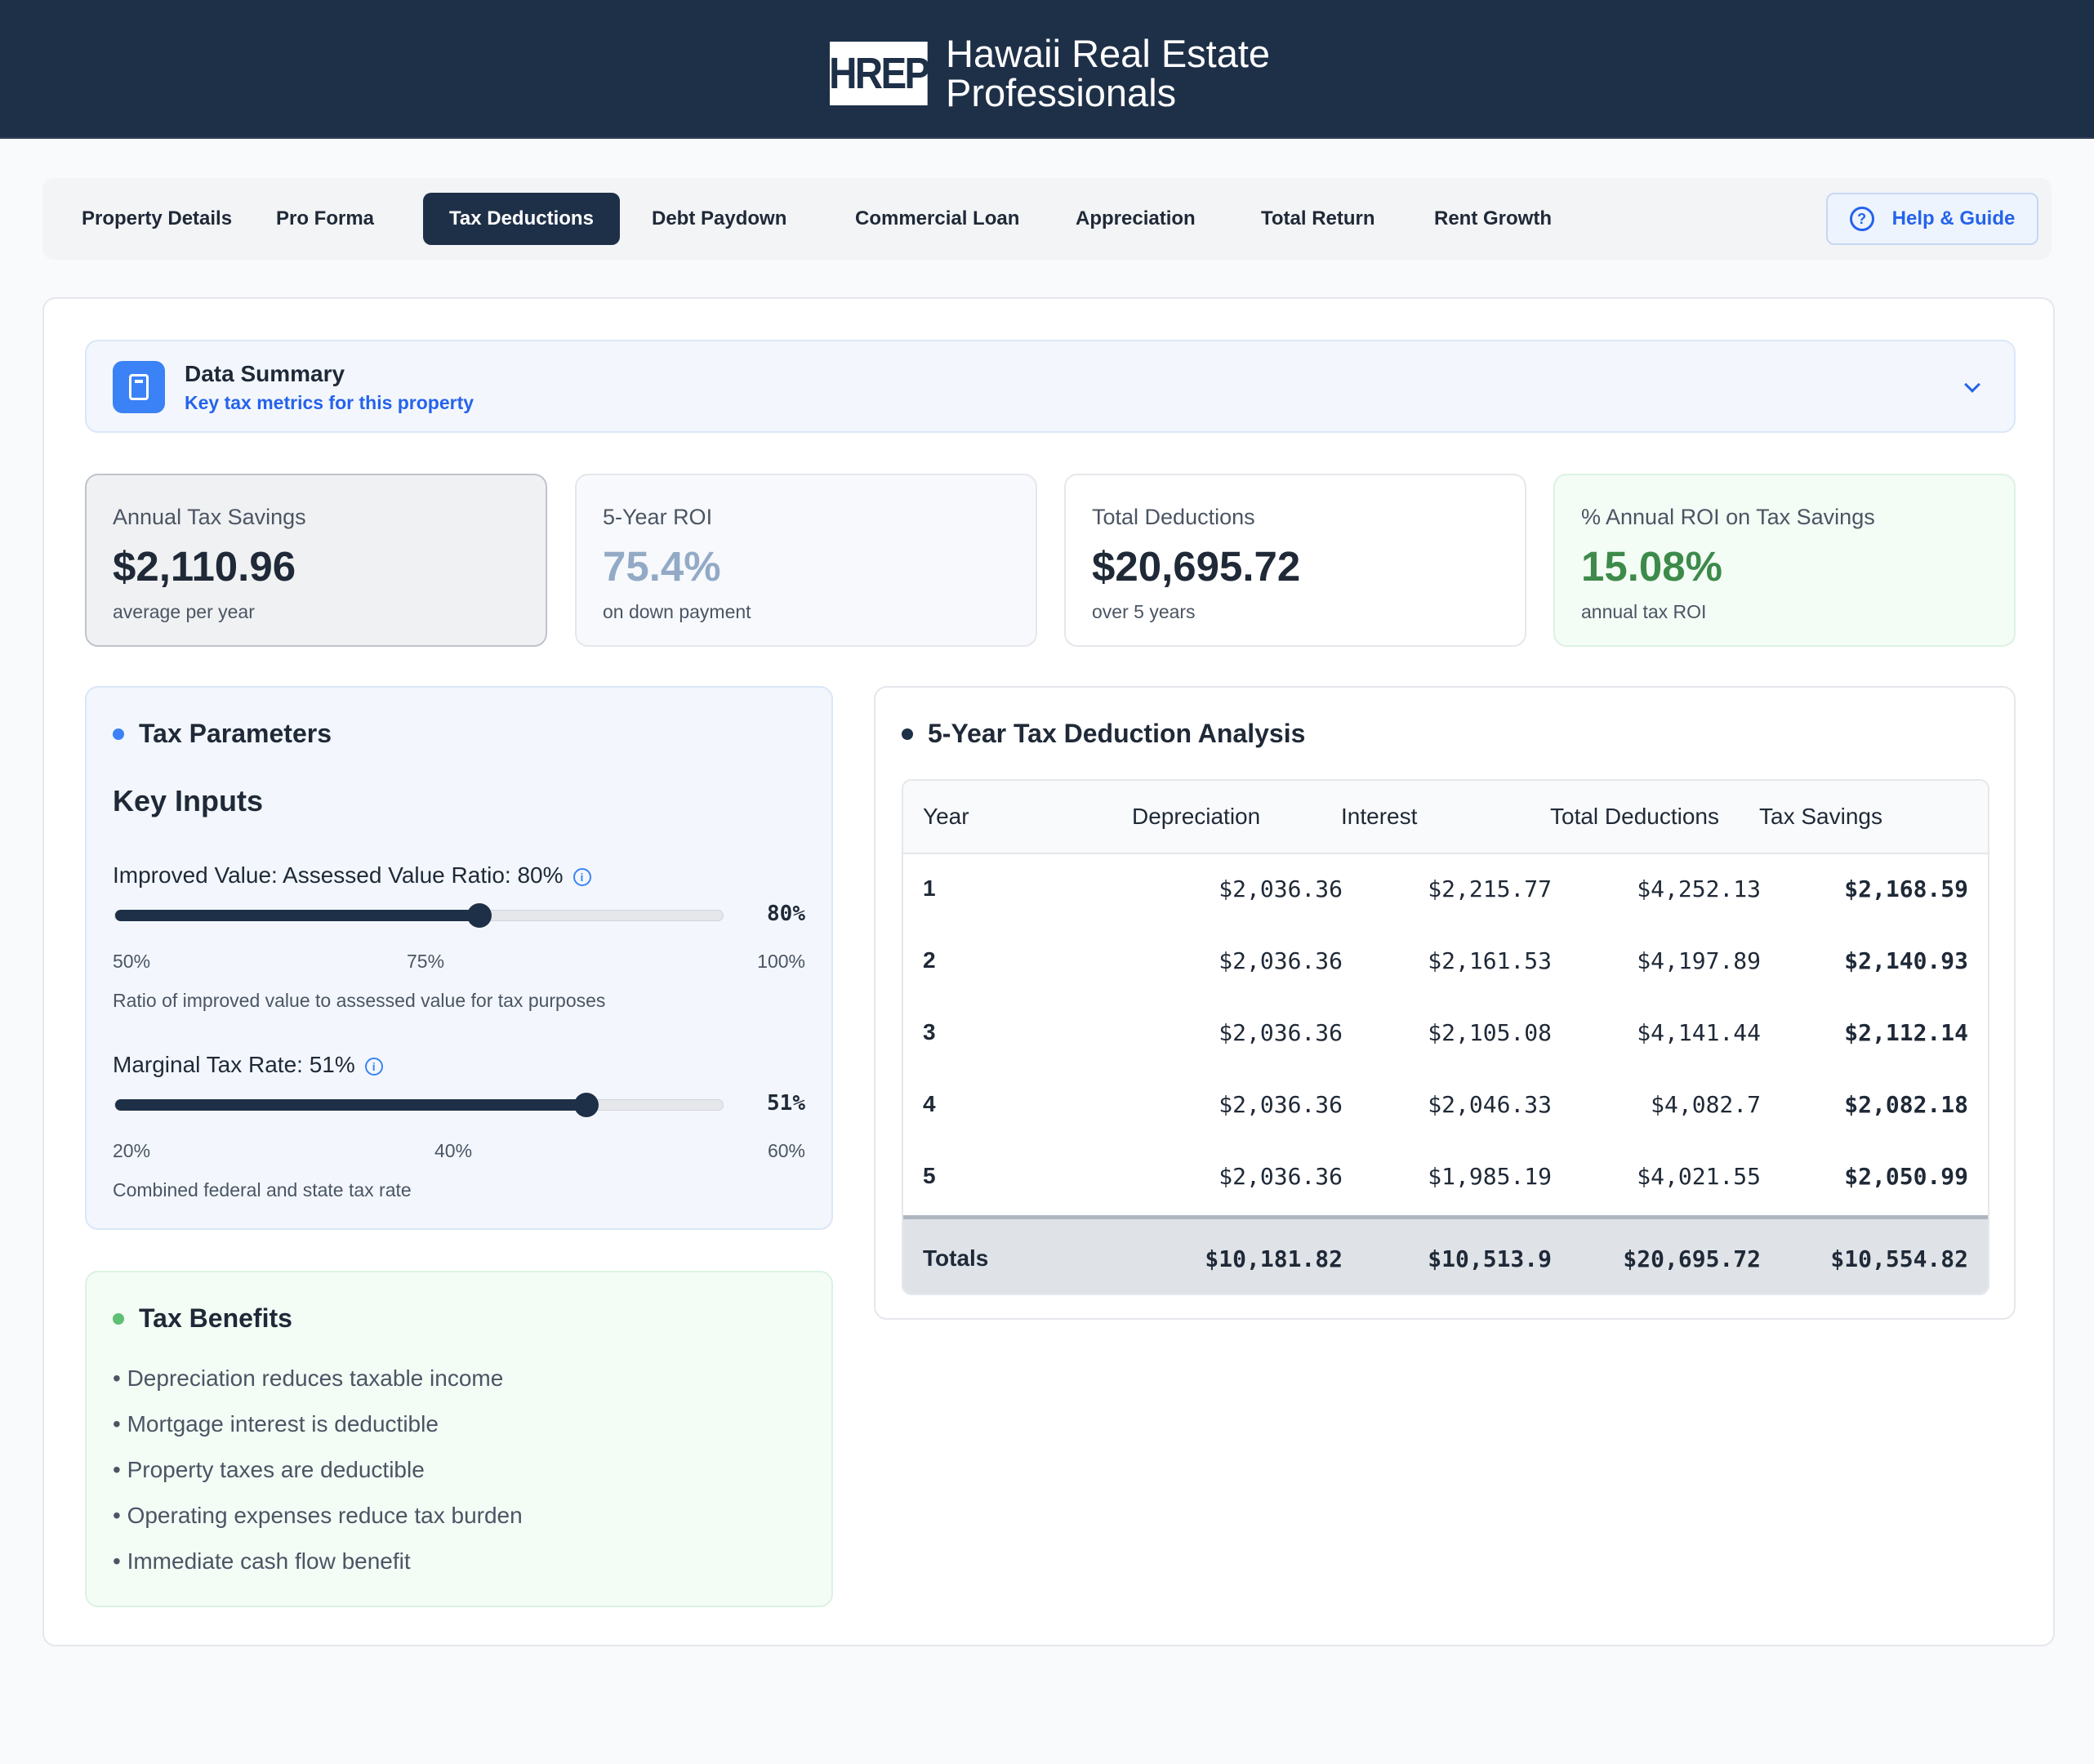  Describe the element at coordinates (1136, 218) in the screenshot. I see `tab-appreciation: Appreciation` at that location.